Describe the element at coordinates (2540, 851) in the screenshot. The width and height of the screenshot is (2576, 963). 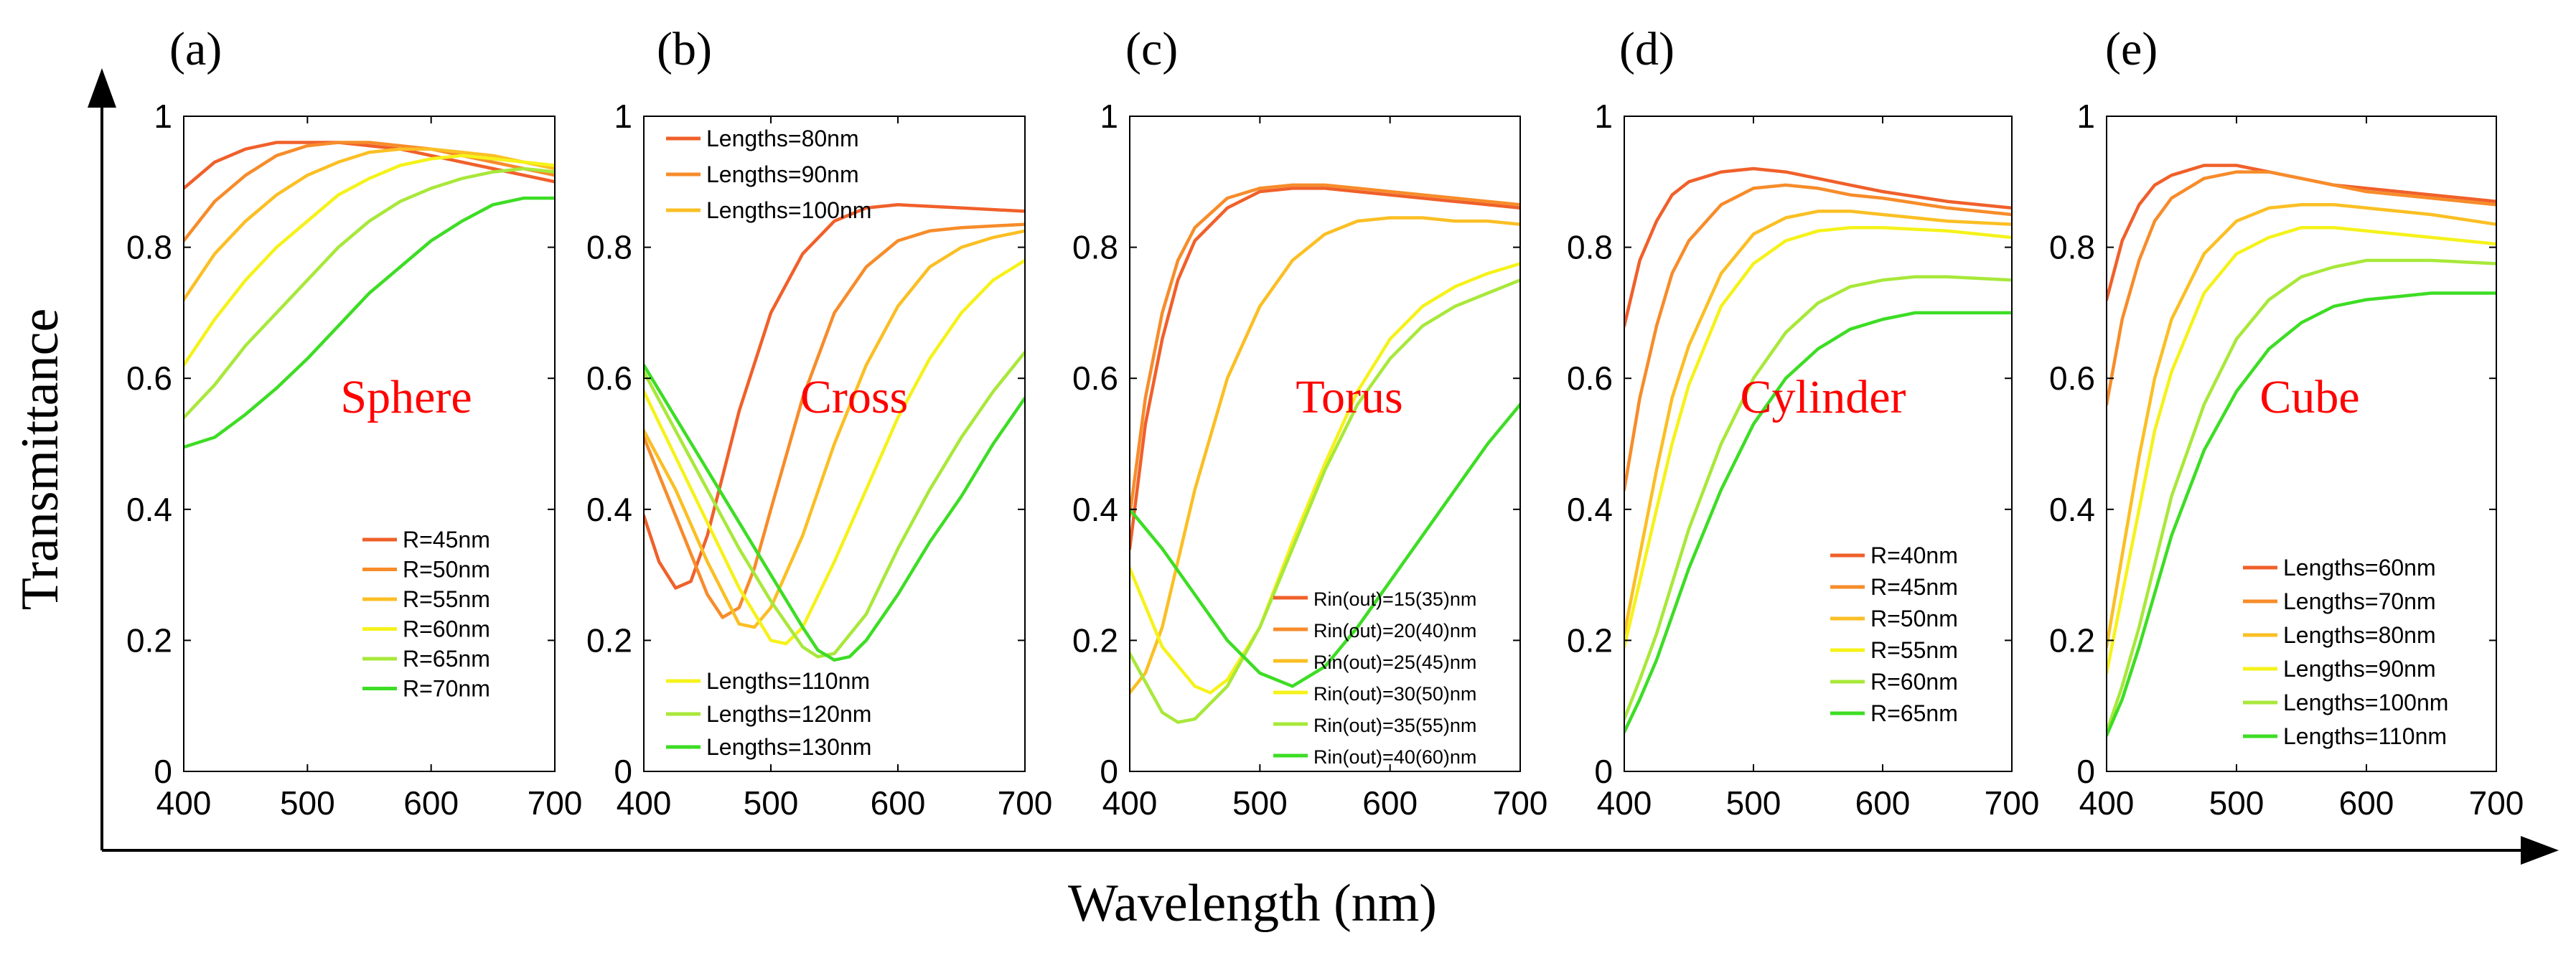
I see `x-axis-arrow-head` at that location.